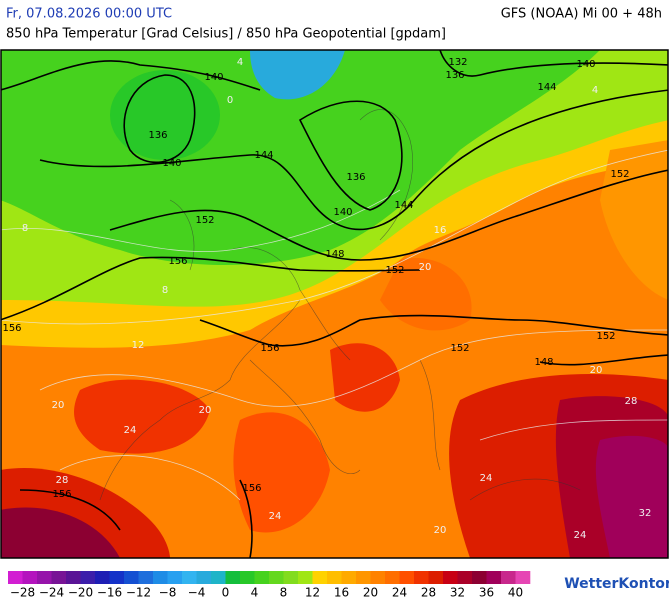 The image size is (669, 604). I want to click on colorbar-tick-label: 12, so click(312, 593).